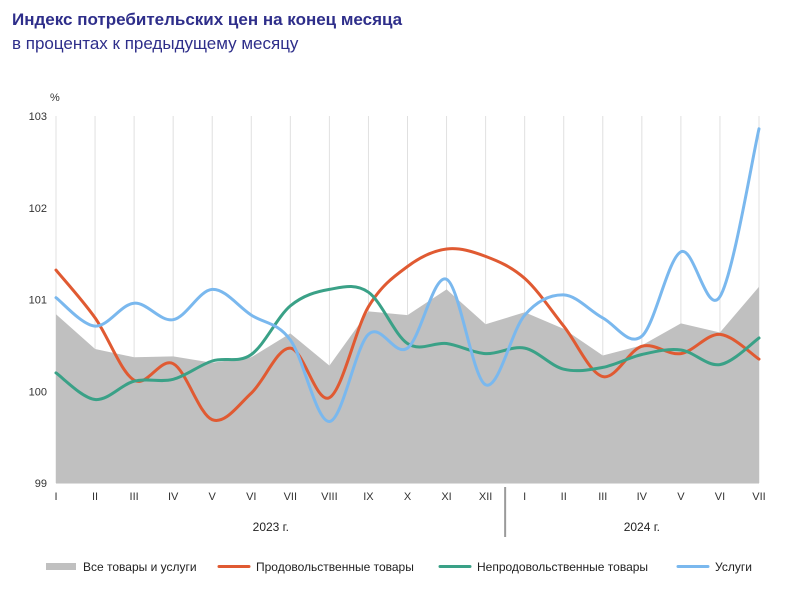 The height and width of the screenshot is (591, 800). I want to click on year-labels: 2023 г. 2024 г., so click(456, 512).